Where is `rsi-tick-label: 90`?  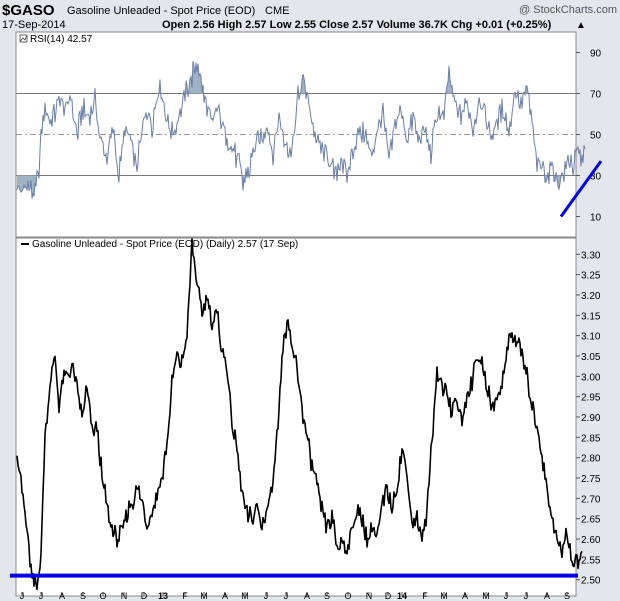 rsi-tick-label: 90 is located at coordinates (596, 54).